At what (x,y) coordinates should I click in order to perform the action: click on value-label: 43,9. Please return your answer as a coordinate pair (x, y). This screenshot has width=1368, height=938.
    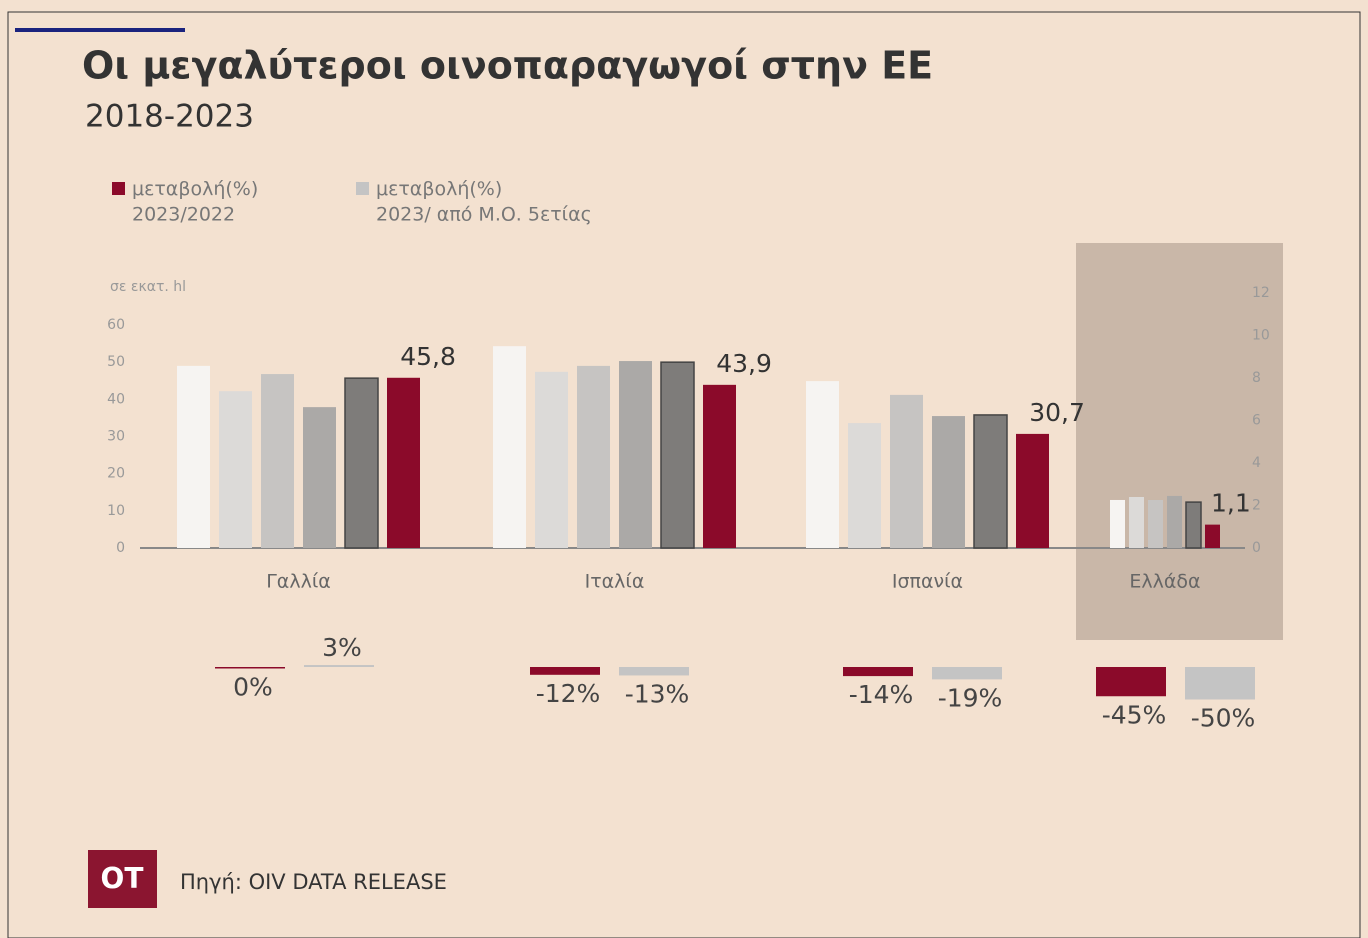
    Looking at the image, I should click on (744, 363).